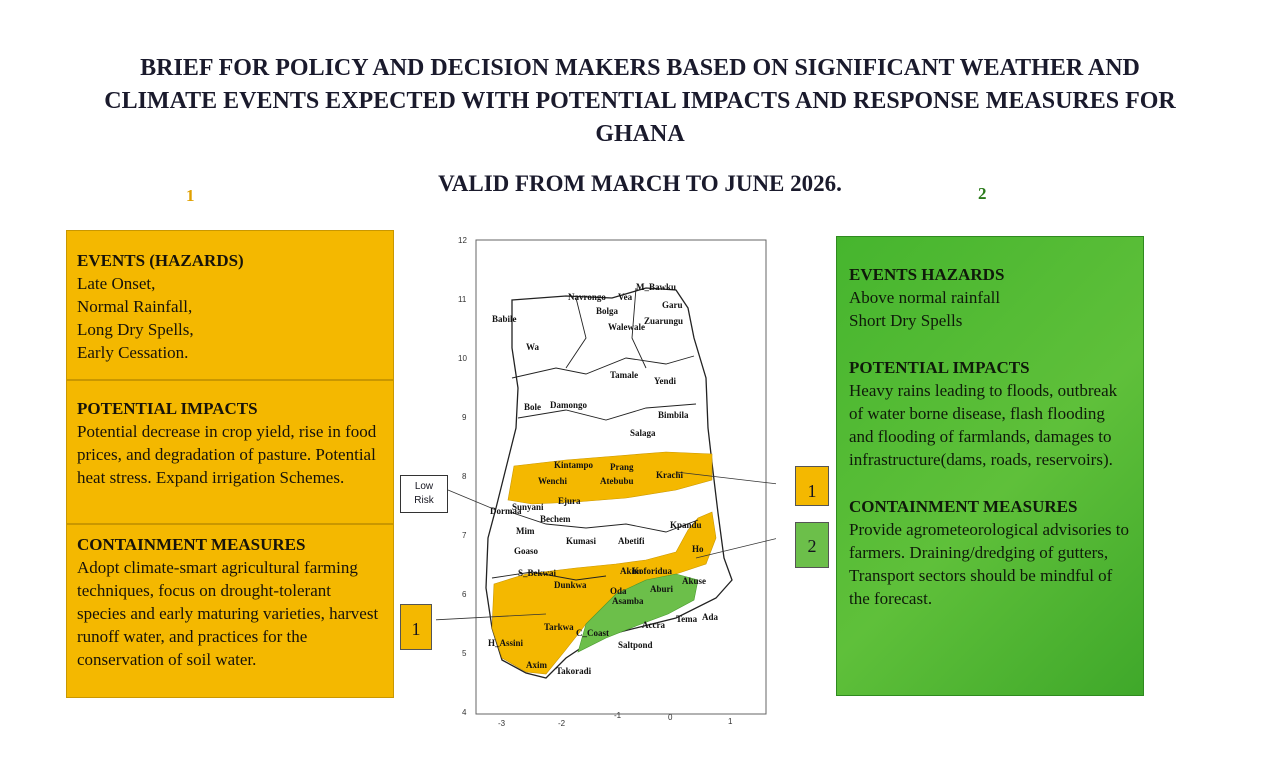  What do you see at coordinates (464, 594) in the screenshot?
I see `y-tick: 6` at bounding box center [464, 594].